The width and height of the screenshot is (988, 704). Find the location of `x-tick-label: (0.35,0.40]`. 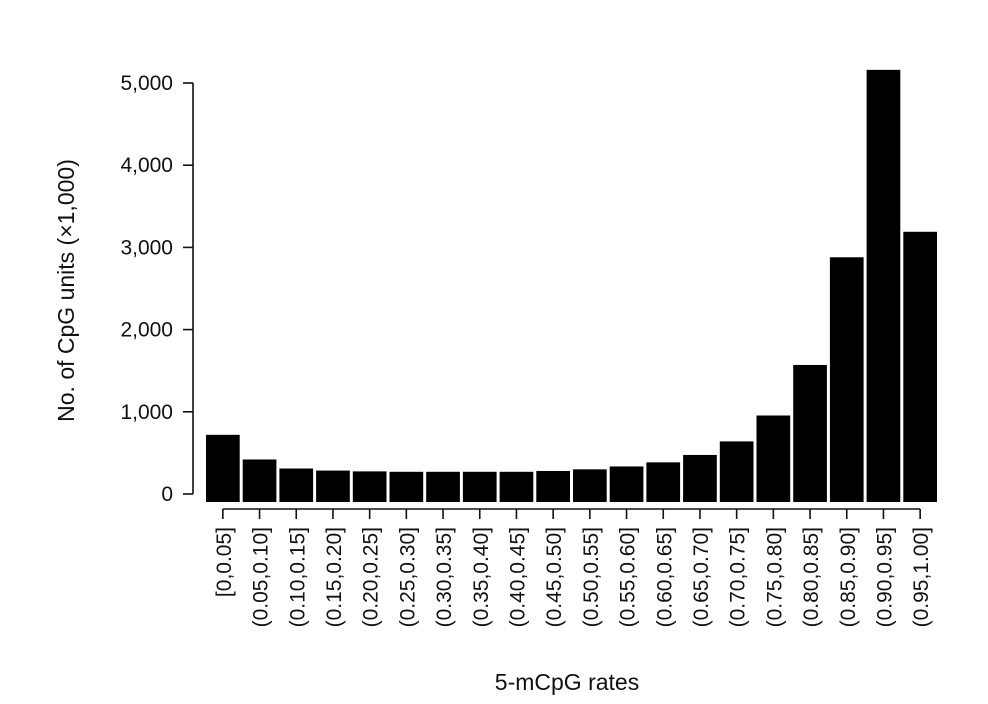

x-tick-label: (0.35,0.40] is located at coordinates (481, 577).